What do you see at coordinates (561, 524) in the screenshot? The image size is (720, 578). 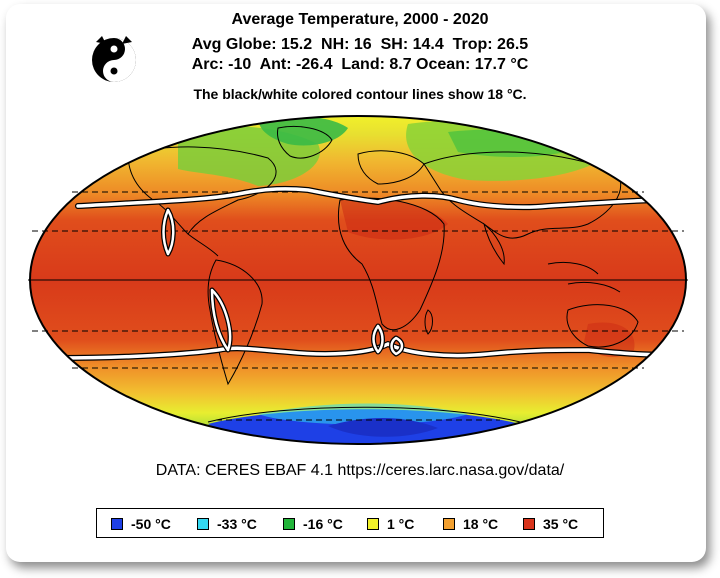 I see `legend-label: 35 °C` at bounding box center [561, 524].